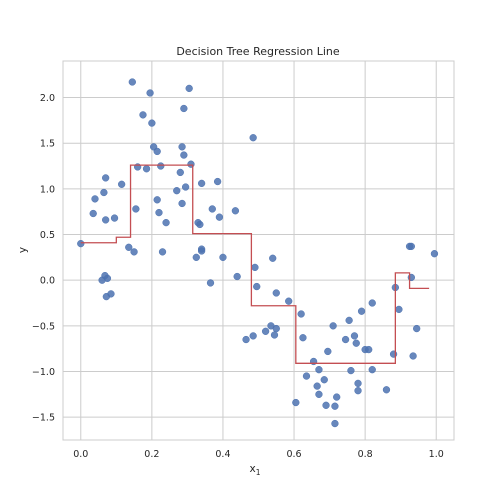 Image resolution: width=504 pixels, height=504 pixels. I want to click on x-axis-label-main: x, so click(253, 469).